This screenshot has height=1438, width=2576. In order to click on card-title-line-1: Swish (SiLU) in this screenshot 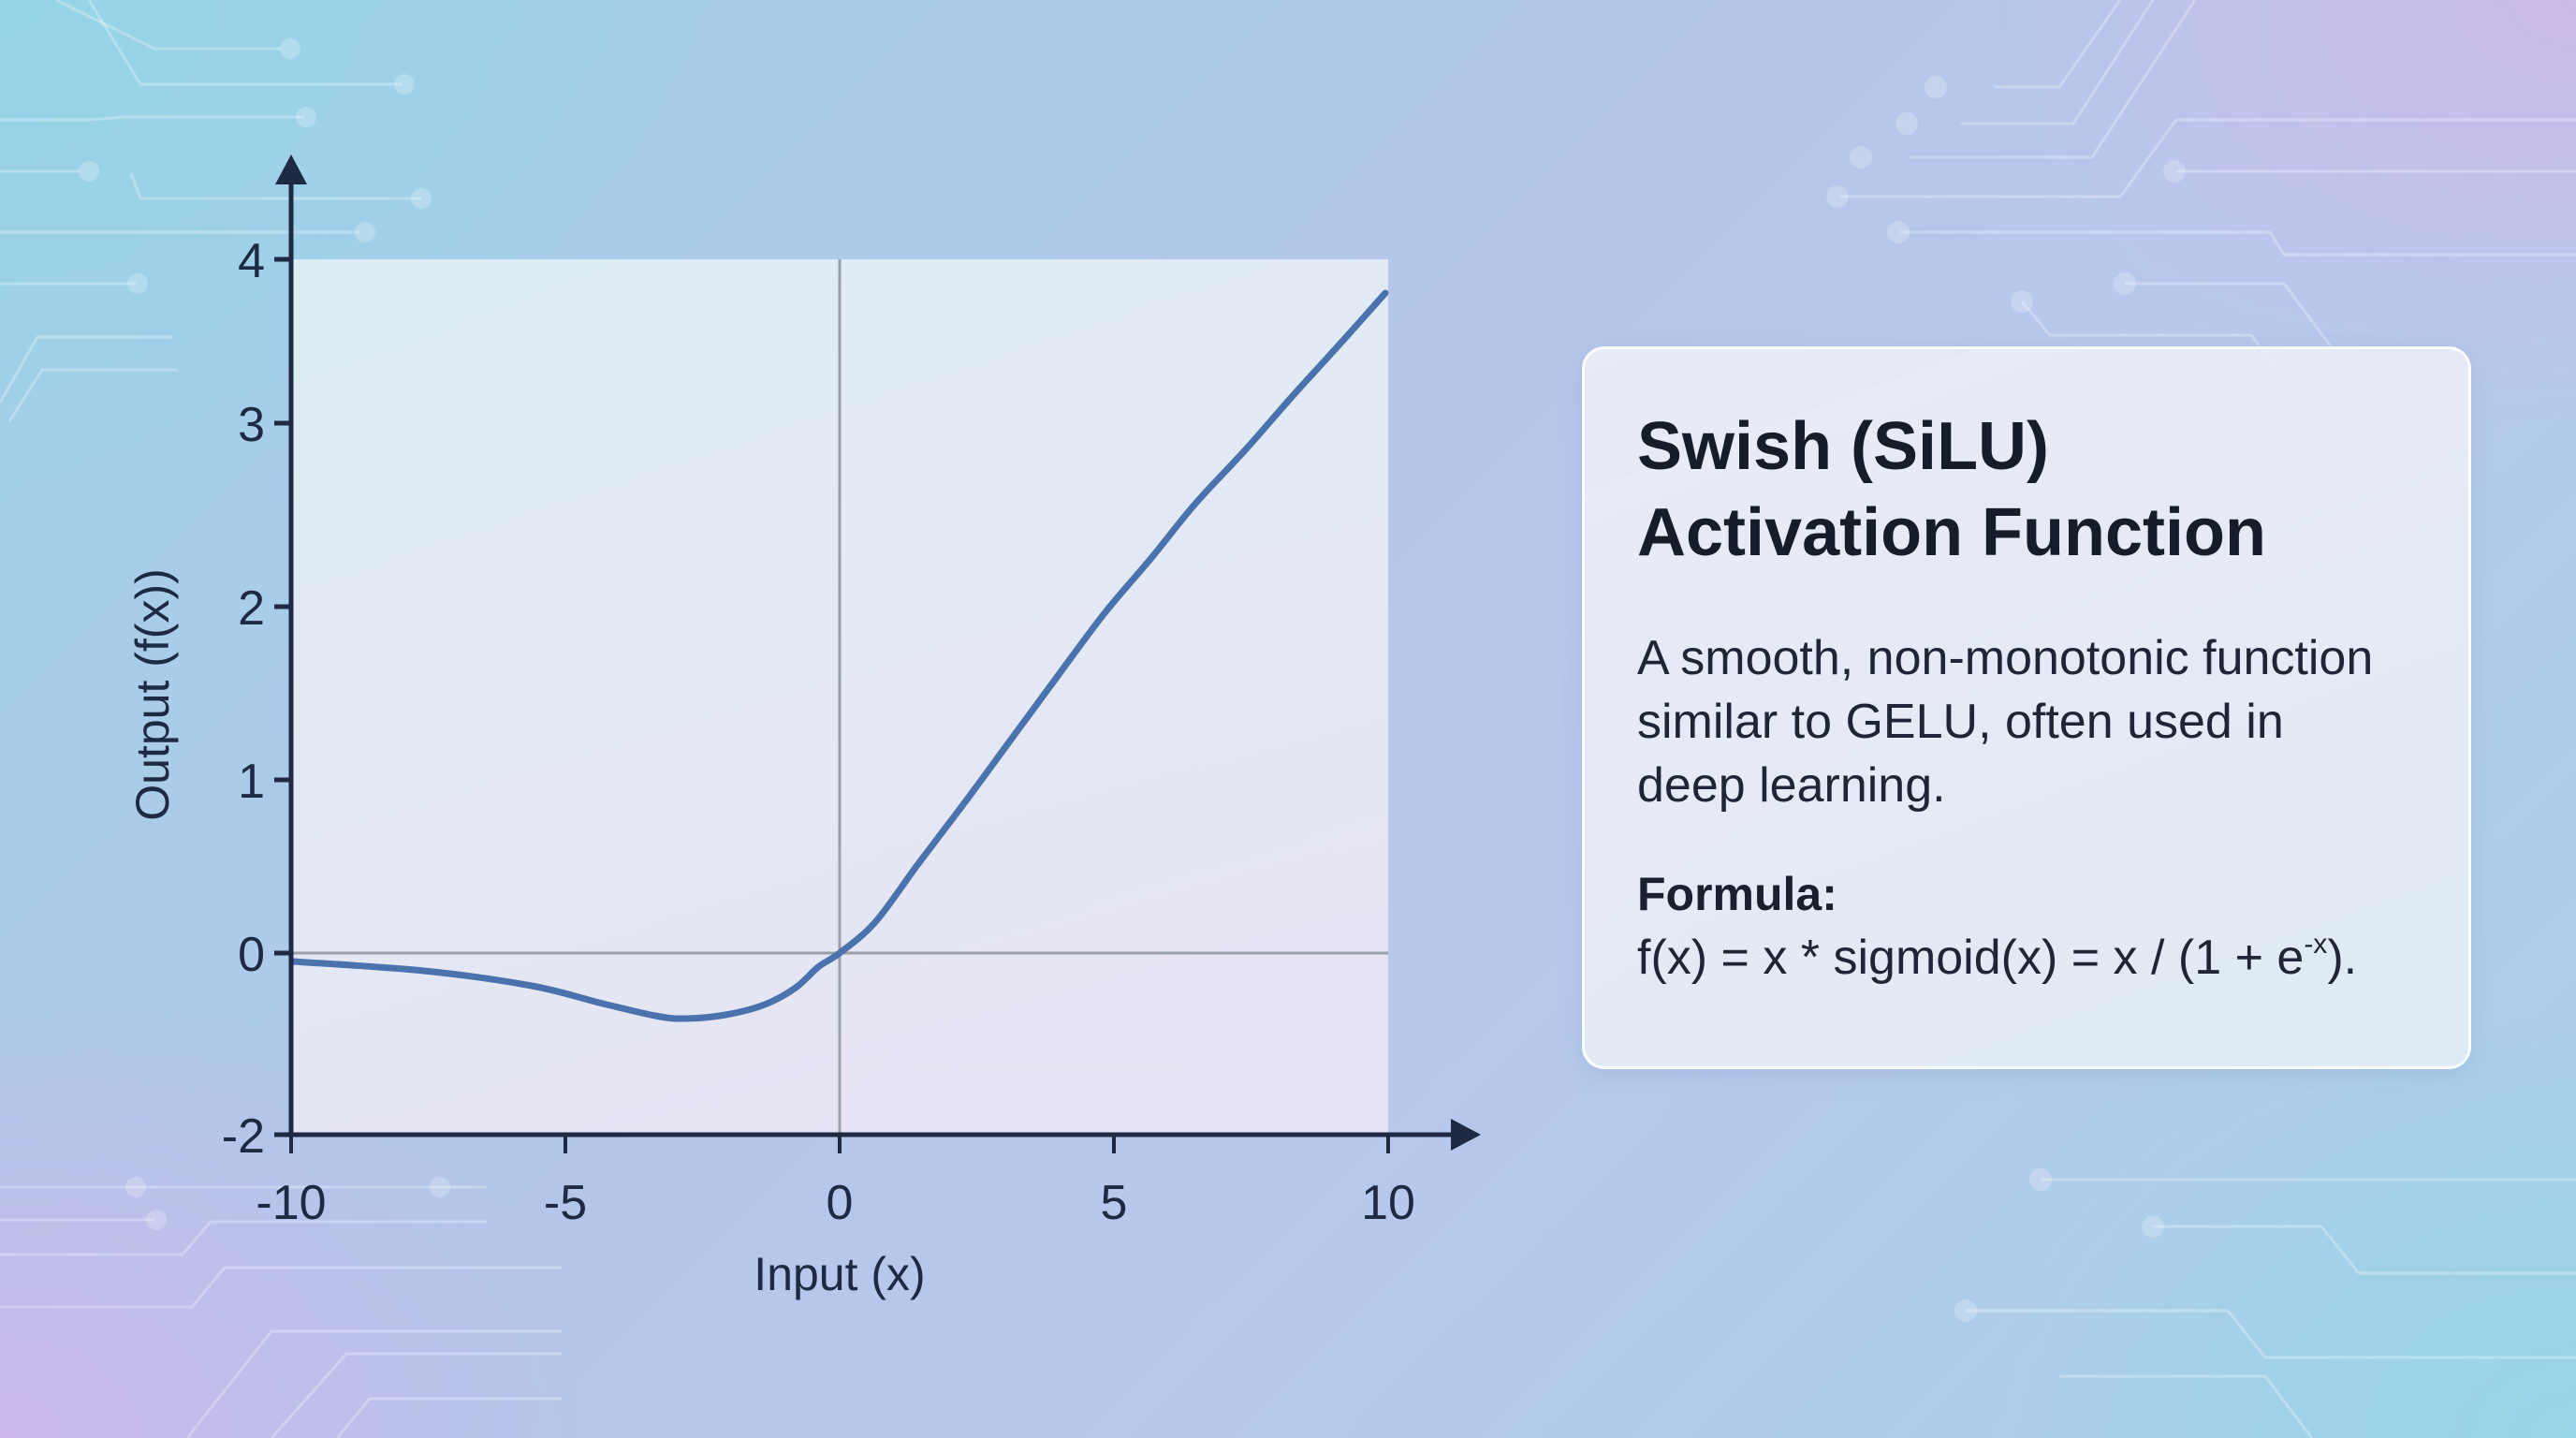, I will do `click(1843, 446)`.